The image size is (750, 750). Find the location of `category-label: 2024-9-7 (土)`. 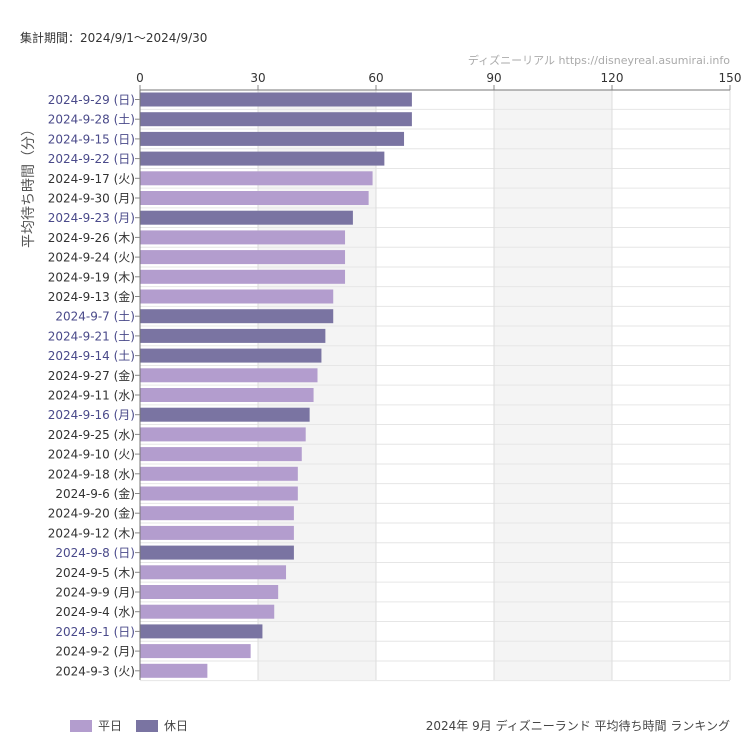

category-label: 2024-9-7 (土) is located at coordinates (95, 317).